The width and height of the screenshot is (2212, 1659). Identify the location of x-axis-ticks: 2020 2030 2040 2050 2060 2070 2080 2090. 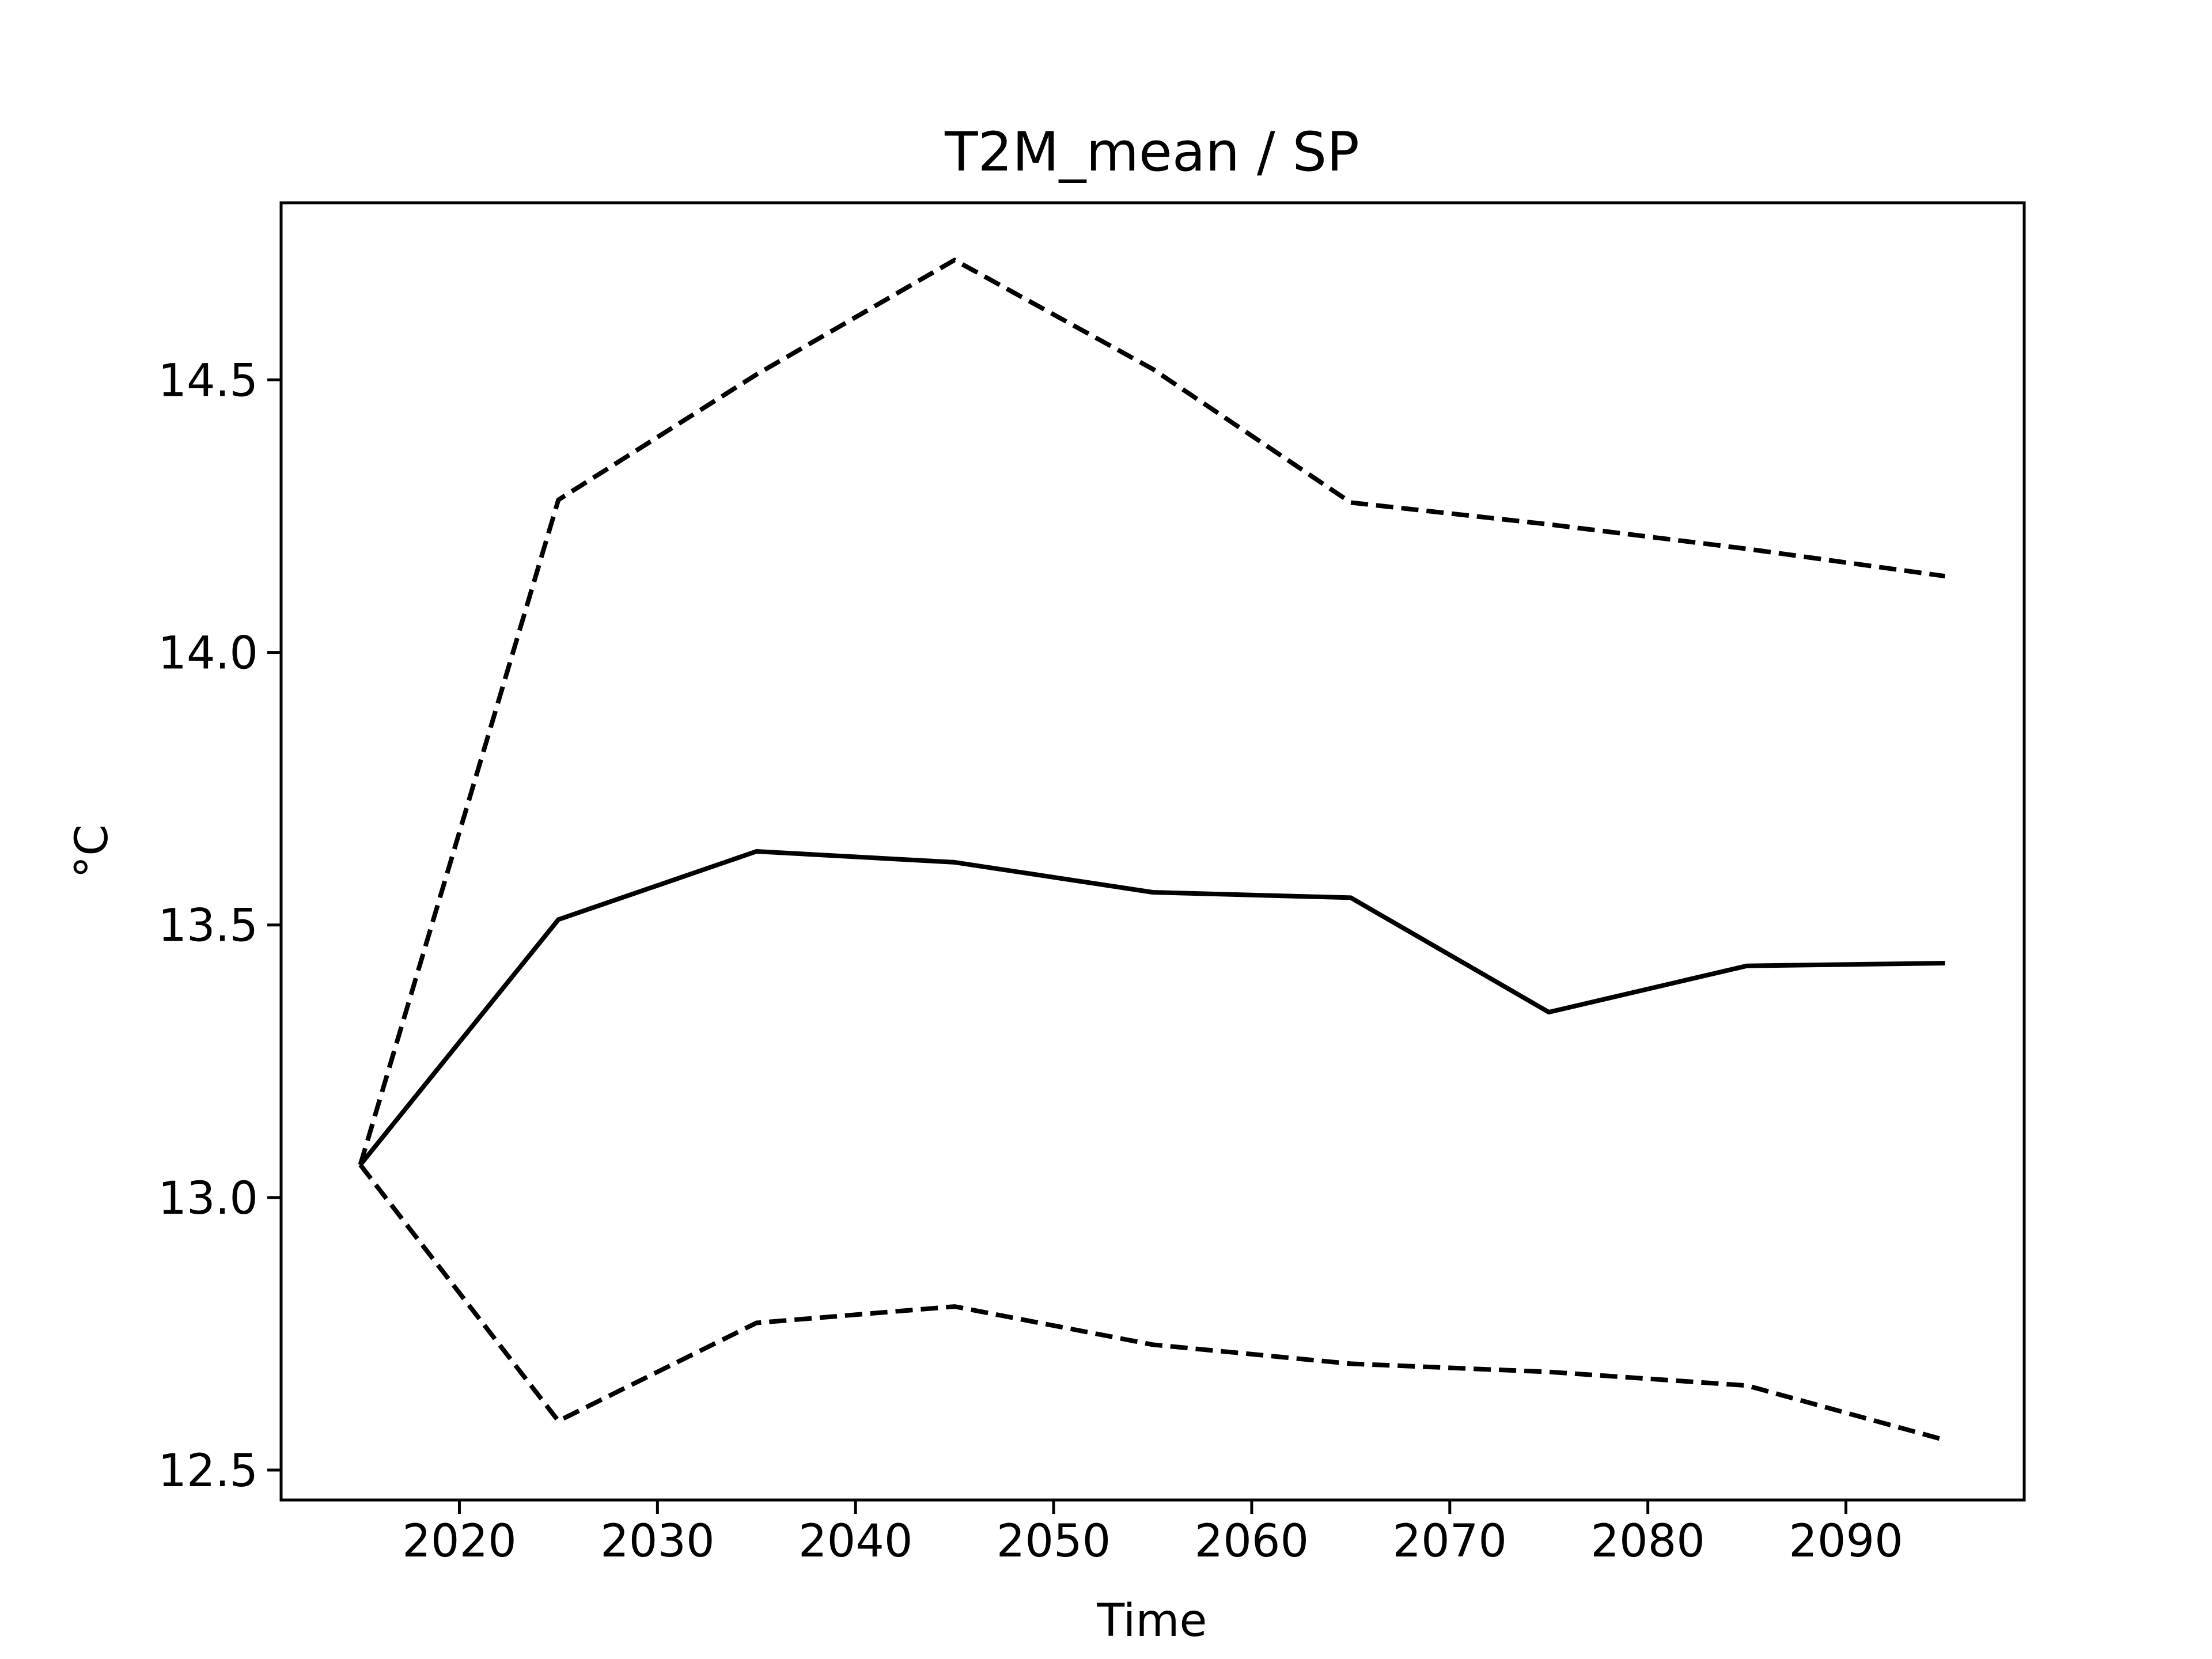
(1152, 1533).